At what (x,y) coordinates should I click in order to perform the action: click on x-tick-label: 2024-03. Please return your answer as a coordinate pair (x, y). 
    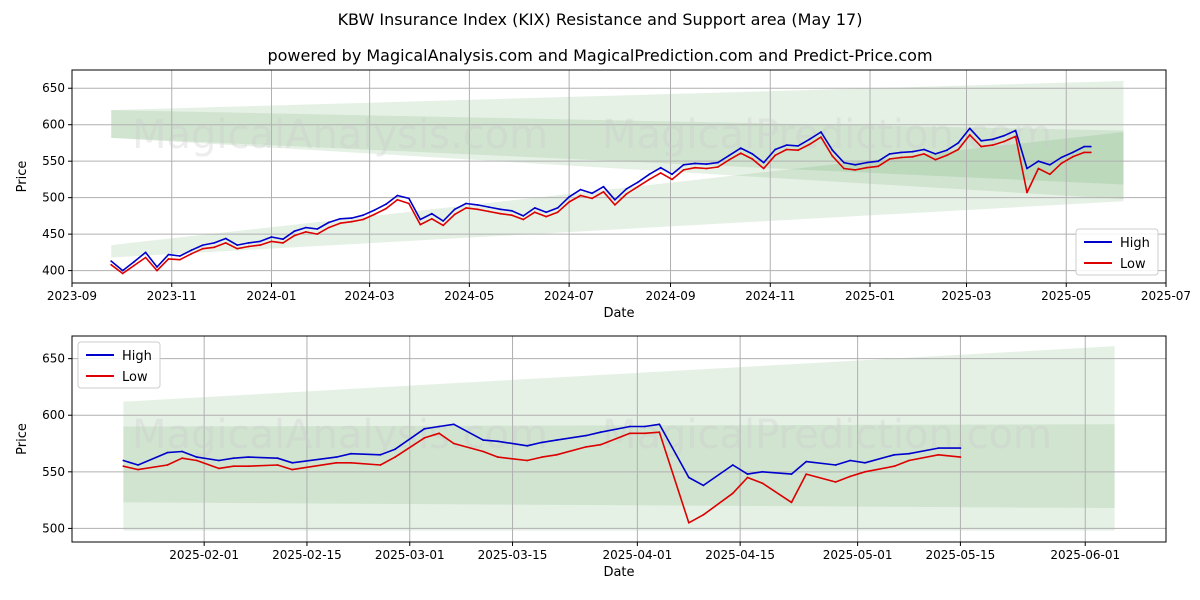
    Looking at the image, I should click on (370, 296).